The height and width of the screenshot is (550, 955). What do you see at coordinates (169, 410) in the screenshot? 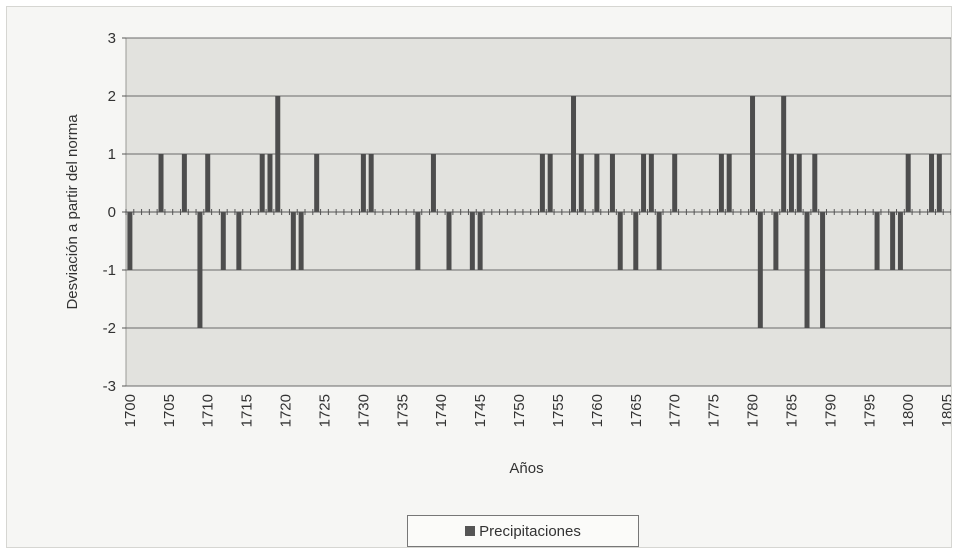
I see `x-tick-label: 1705` at bounding box center [169, 410].